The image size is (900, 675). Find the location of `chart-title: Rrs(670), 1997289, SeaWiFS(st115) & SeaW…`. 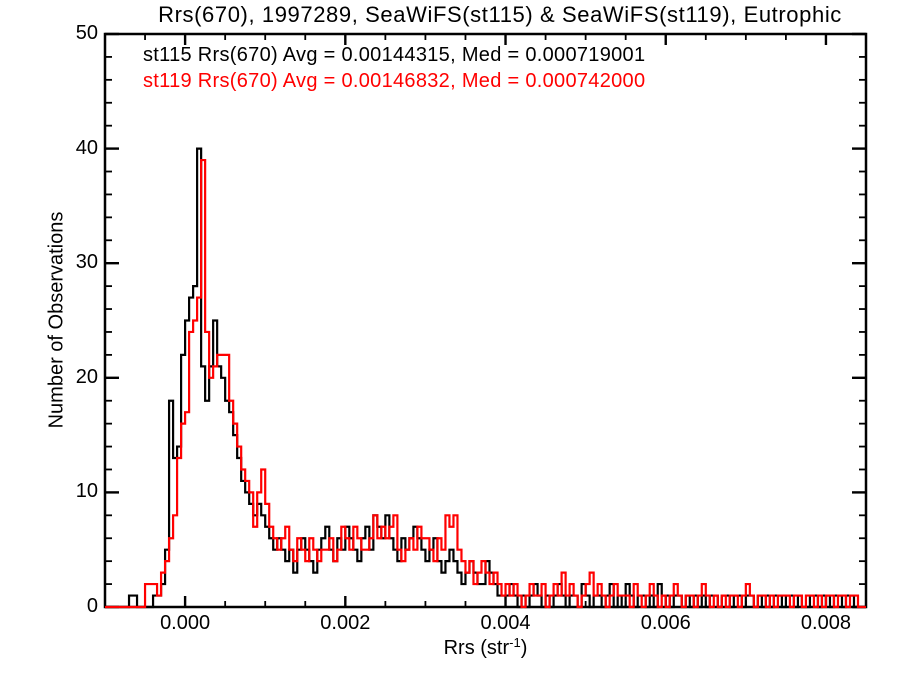

chart-title: Rrs(670), 1997289, SeaWiFS(st115) & SeaW… is located at coordinates (500, 14).